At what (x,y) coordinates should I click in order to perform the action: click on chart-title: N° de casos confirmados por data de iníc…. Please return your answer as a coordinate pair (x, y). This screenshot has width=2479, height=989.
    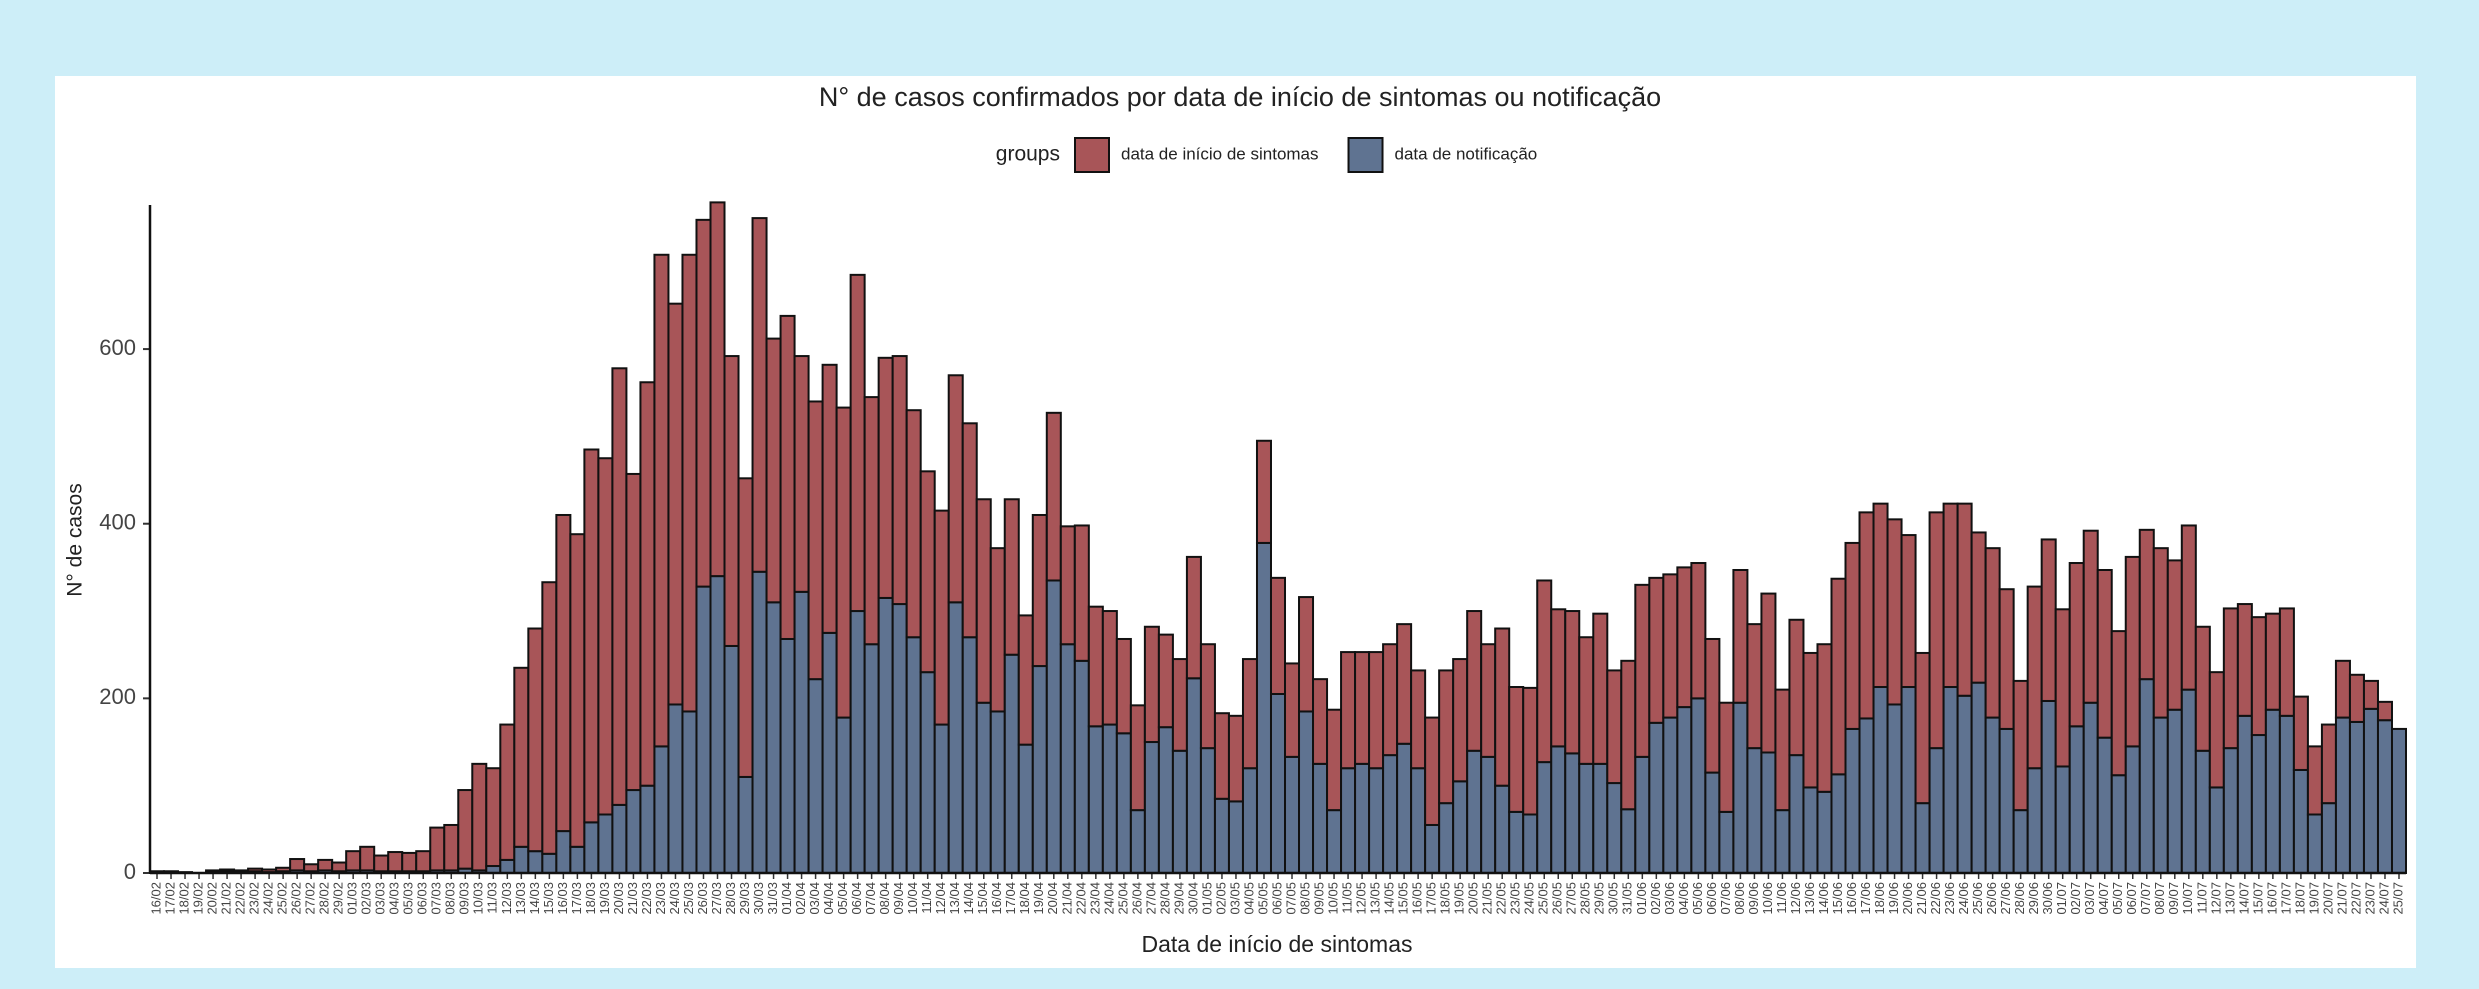
    Looking at the image, I should click on (1240, 97).